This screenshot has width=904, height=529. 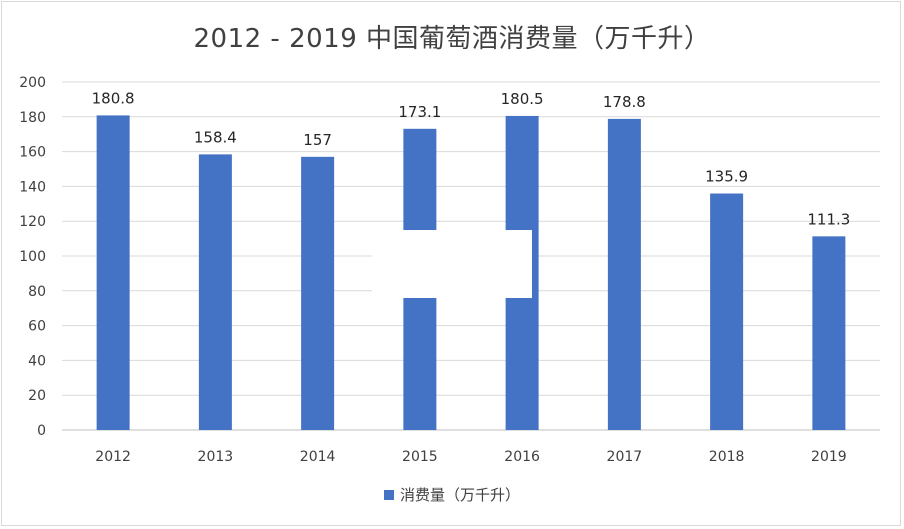 What do you see at coordinates (470, 457) in the screenshot?
I see `x-axis-ticks: 2012 2013 2014 2015 2016 2017 2018 2019` at bounding box center [470, 457].